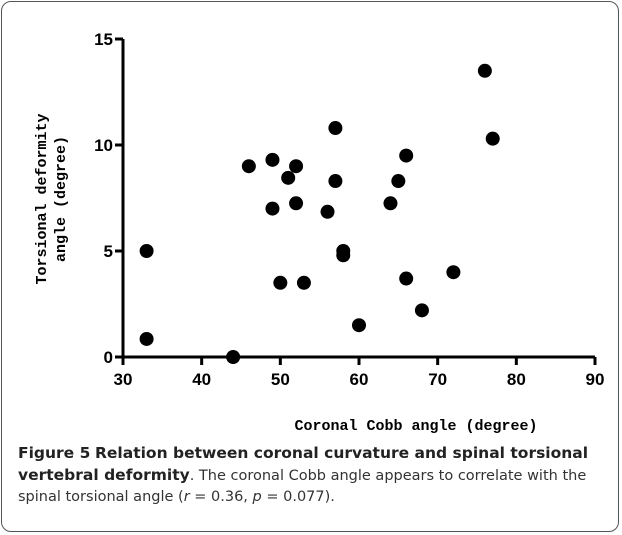  What do you see at coordinates (257, 497) in the screenshot?
I see `caption-text: p` at bounding box center [257, 497].